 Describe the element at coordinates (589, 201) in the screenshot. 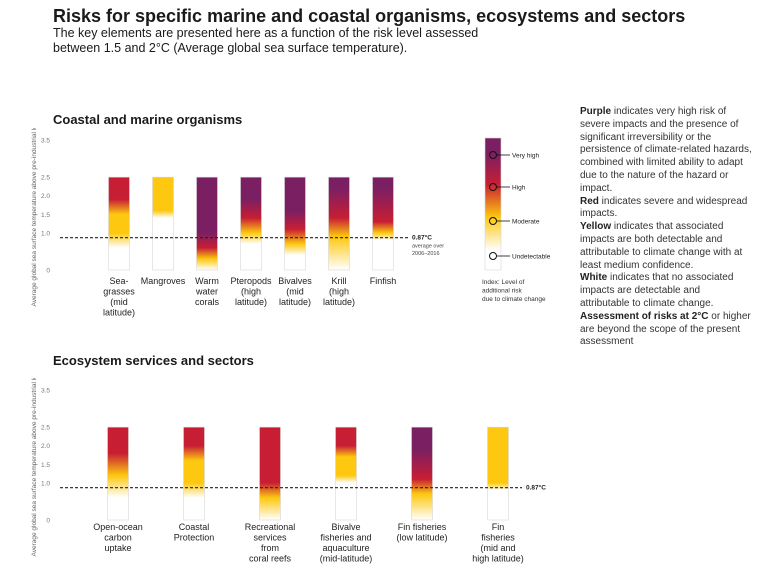

I see `legend-red-bold: Red` at that location.